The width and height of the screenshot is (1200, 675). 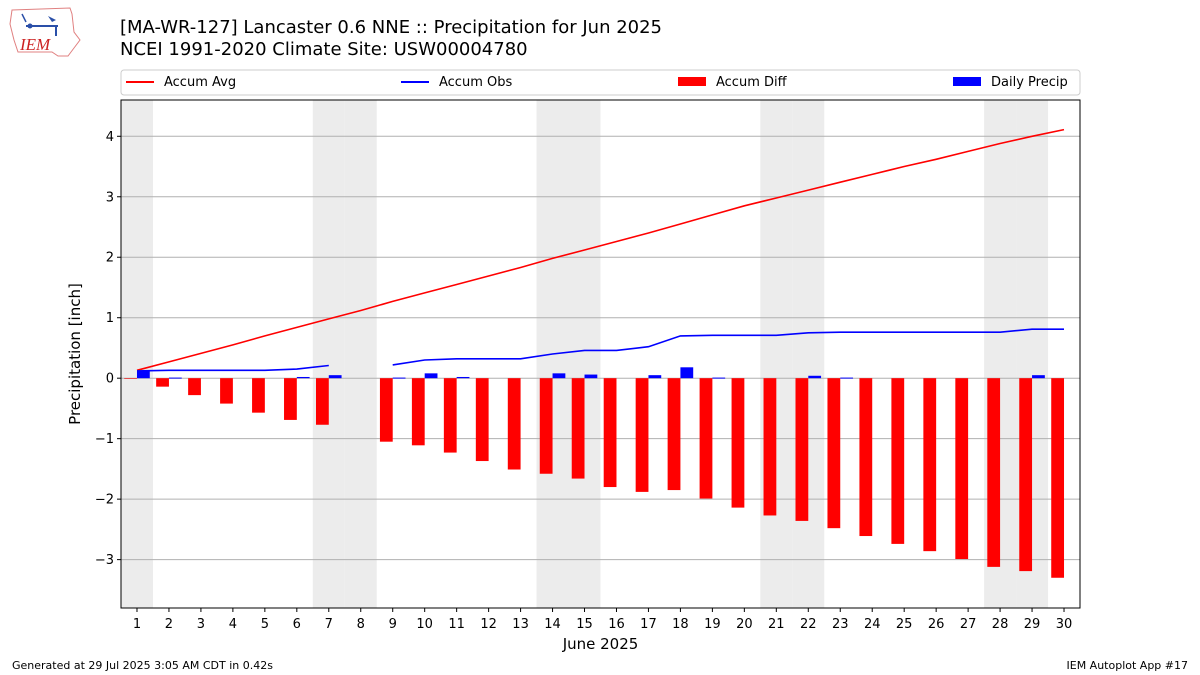 I want to click on x-tick-label: 27, so click(x=968, y=624).